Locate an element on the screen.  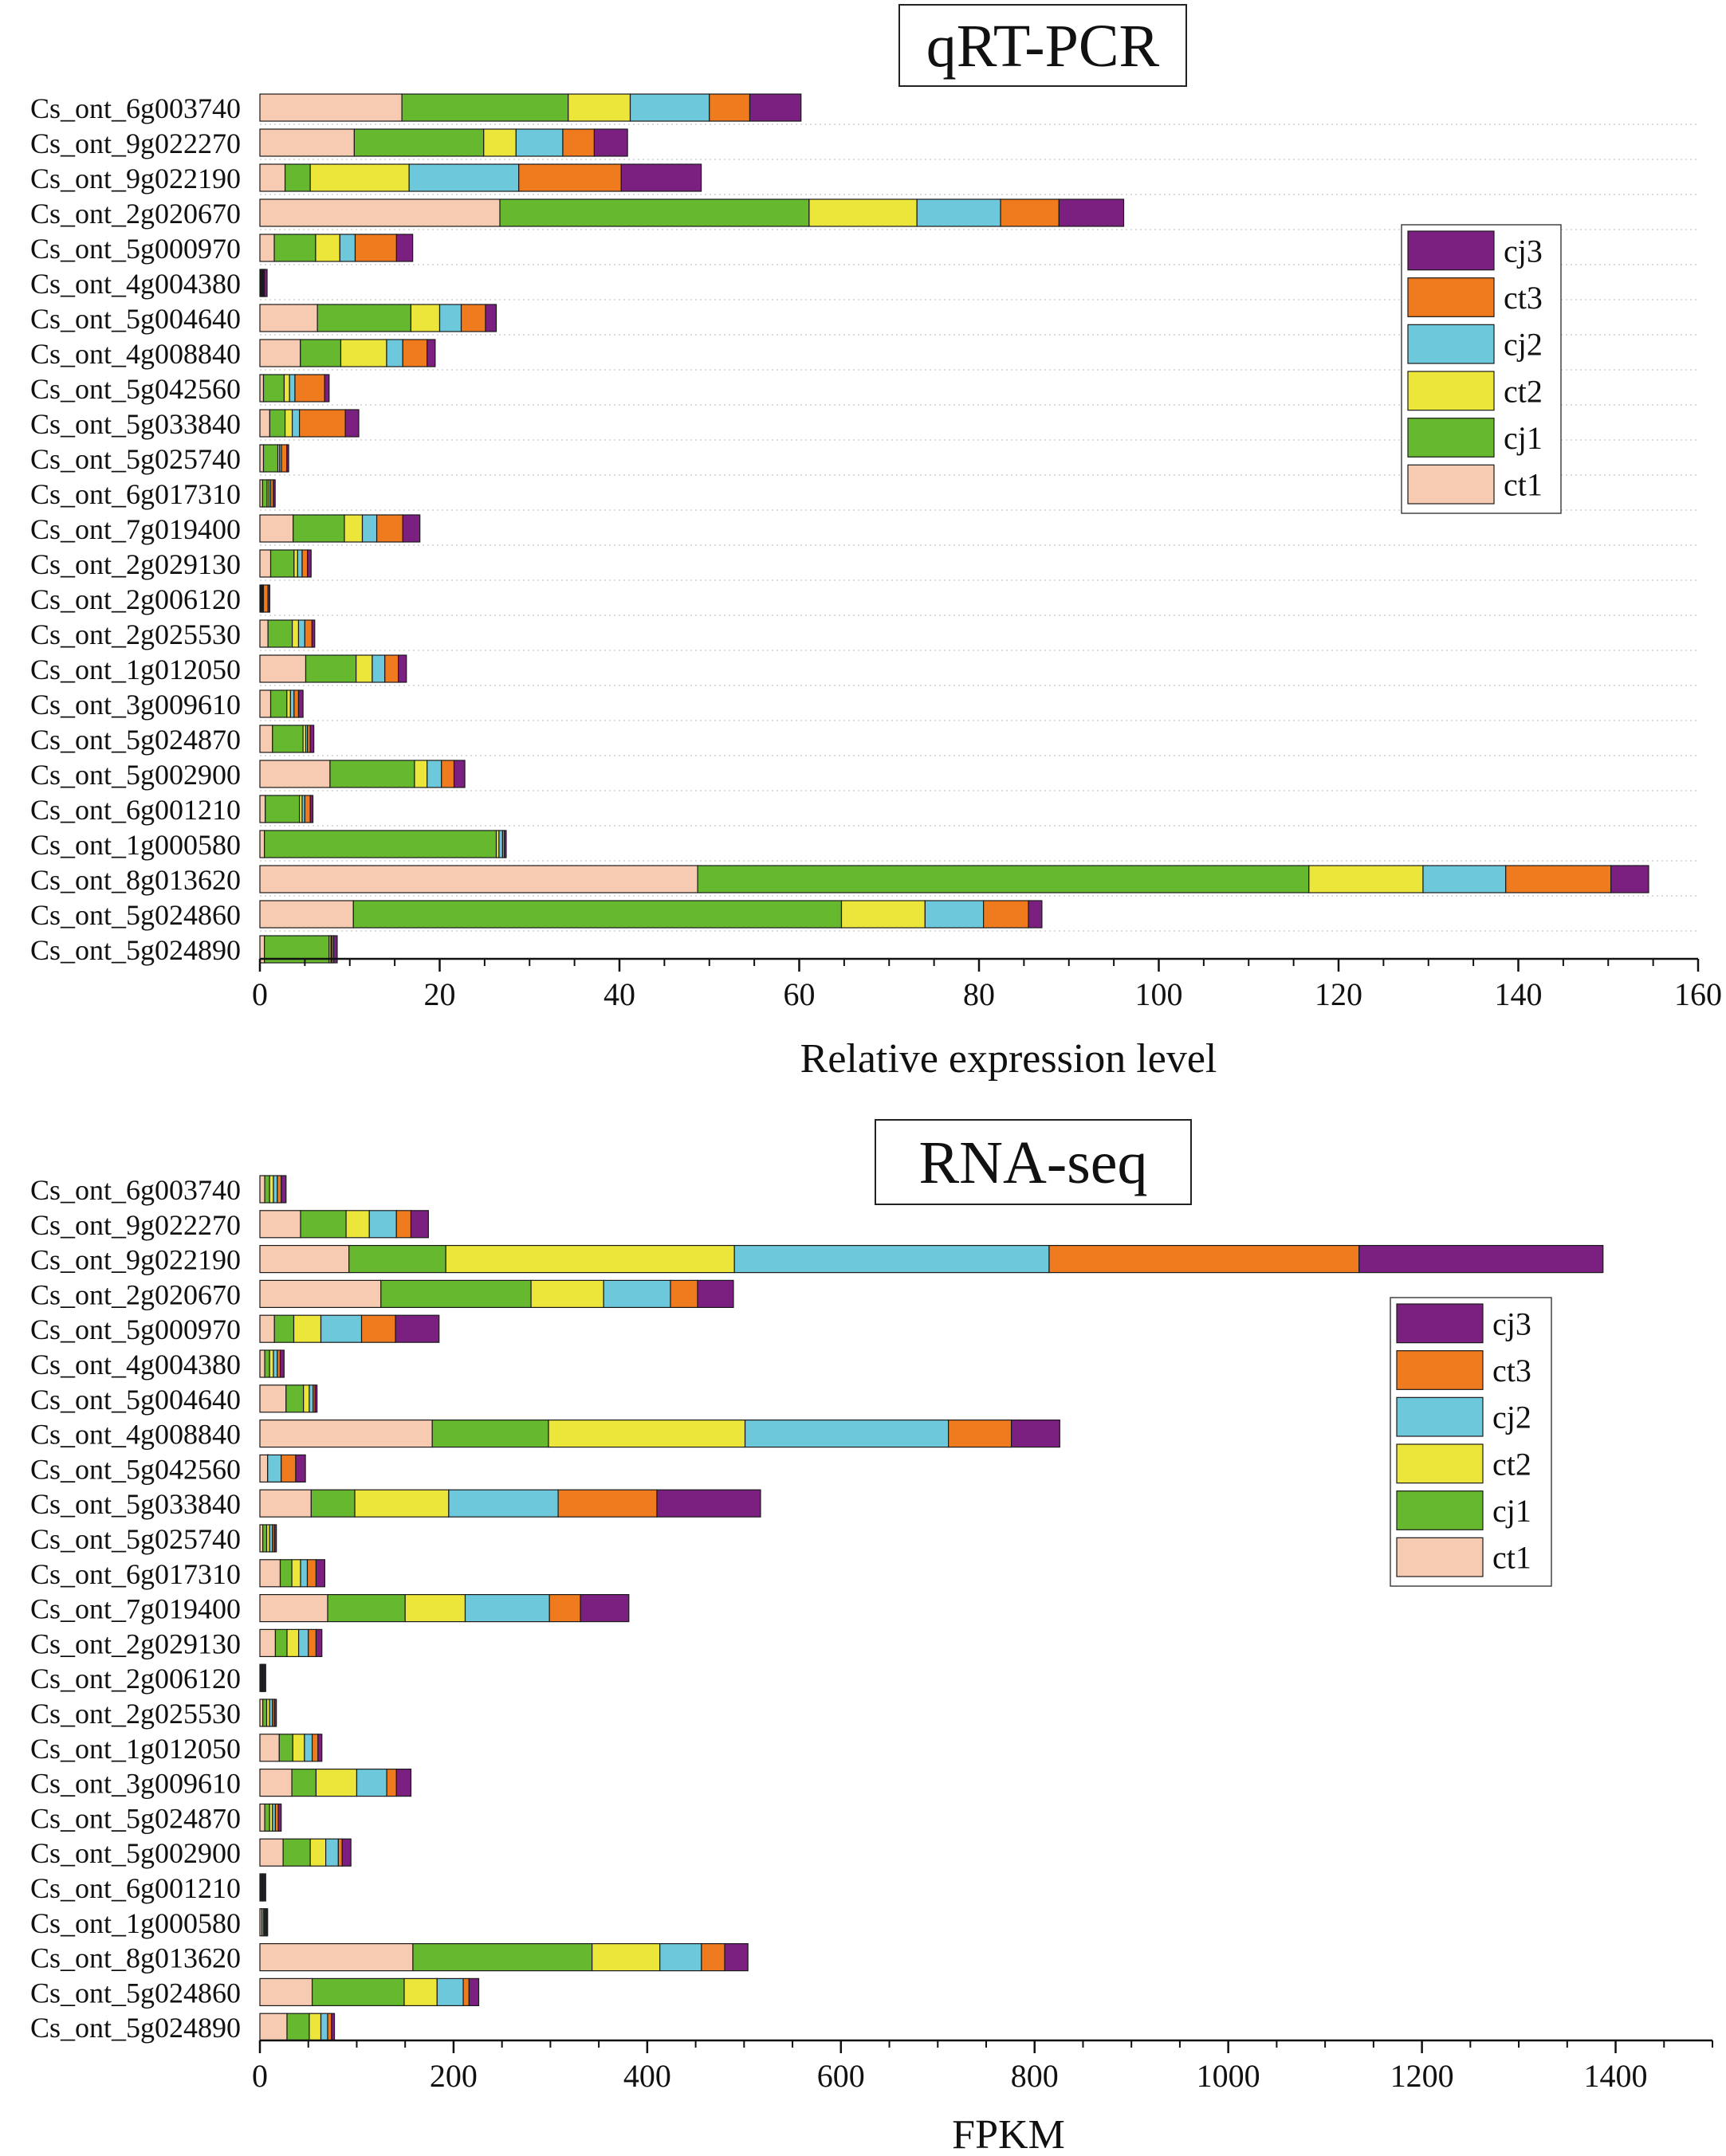
gene-label: Cs_ont_2g020670 is located at coordinates (135, 214).